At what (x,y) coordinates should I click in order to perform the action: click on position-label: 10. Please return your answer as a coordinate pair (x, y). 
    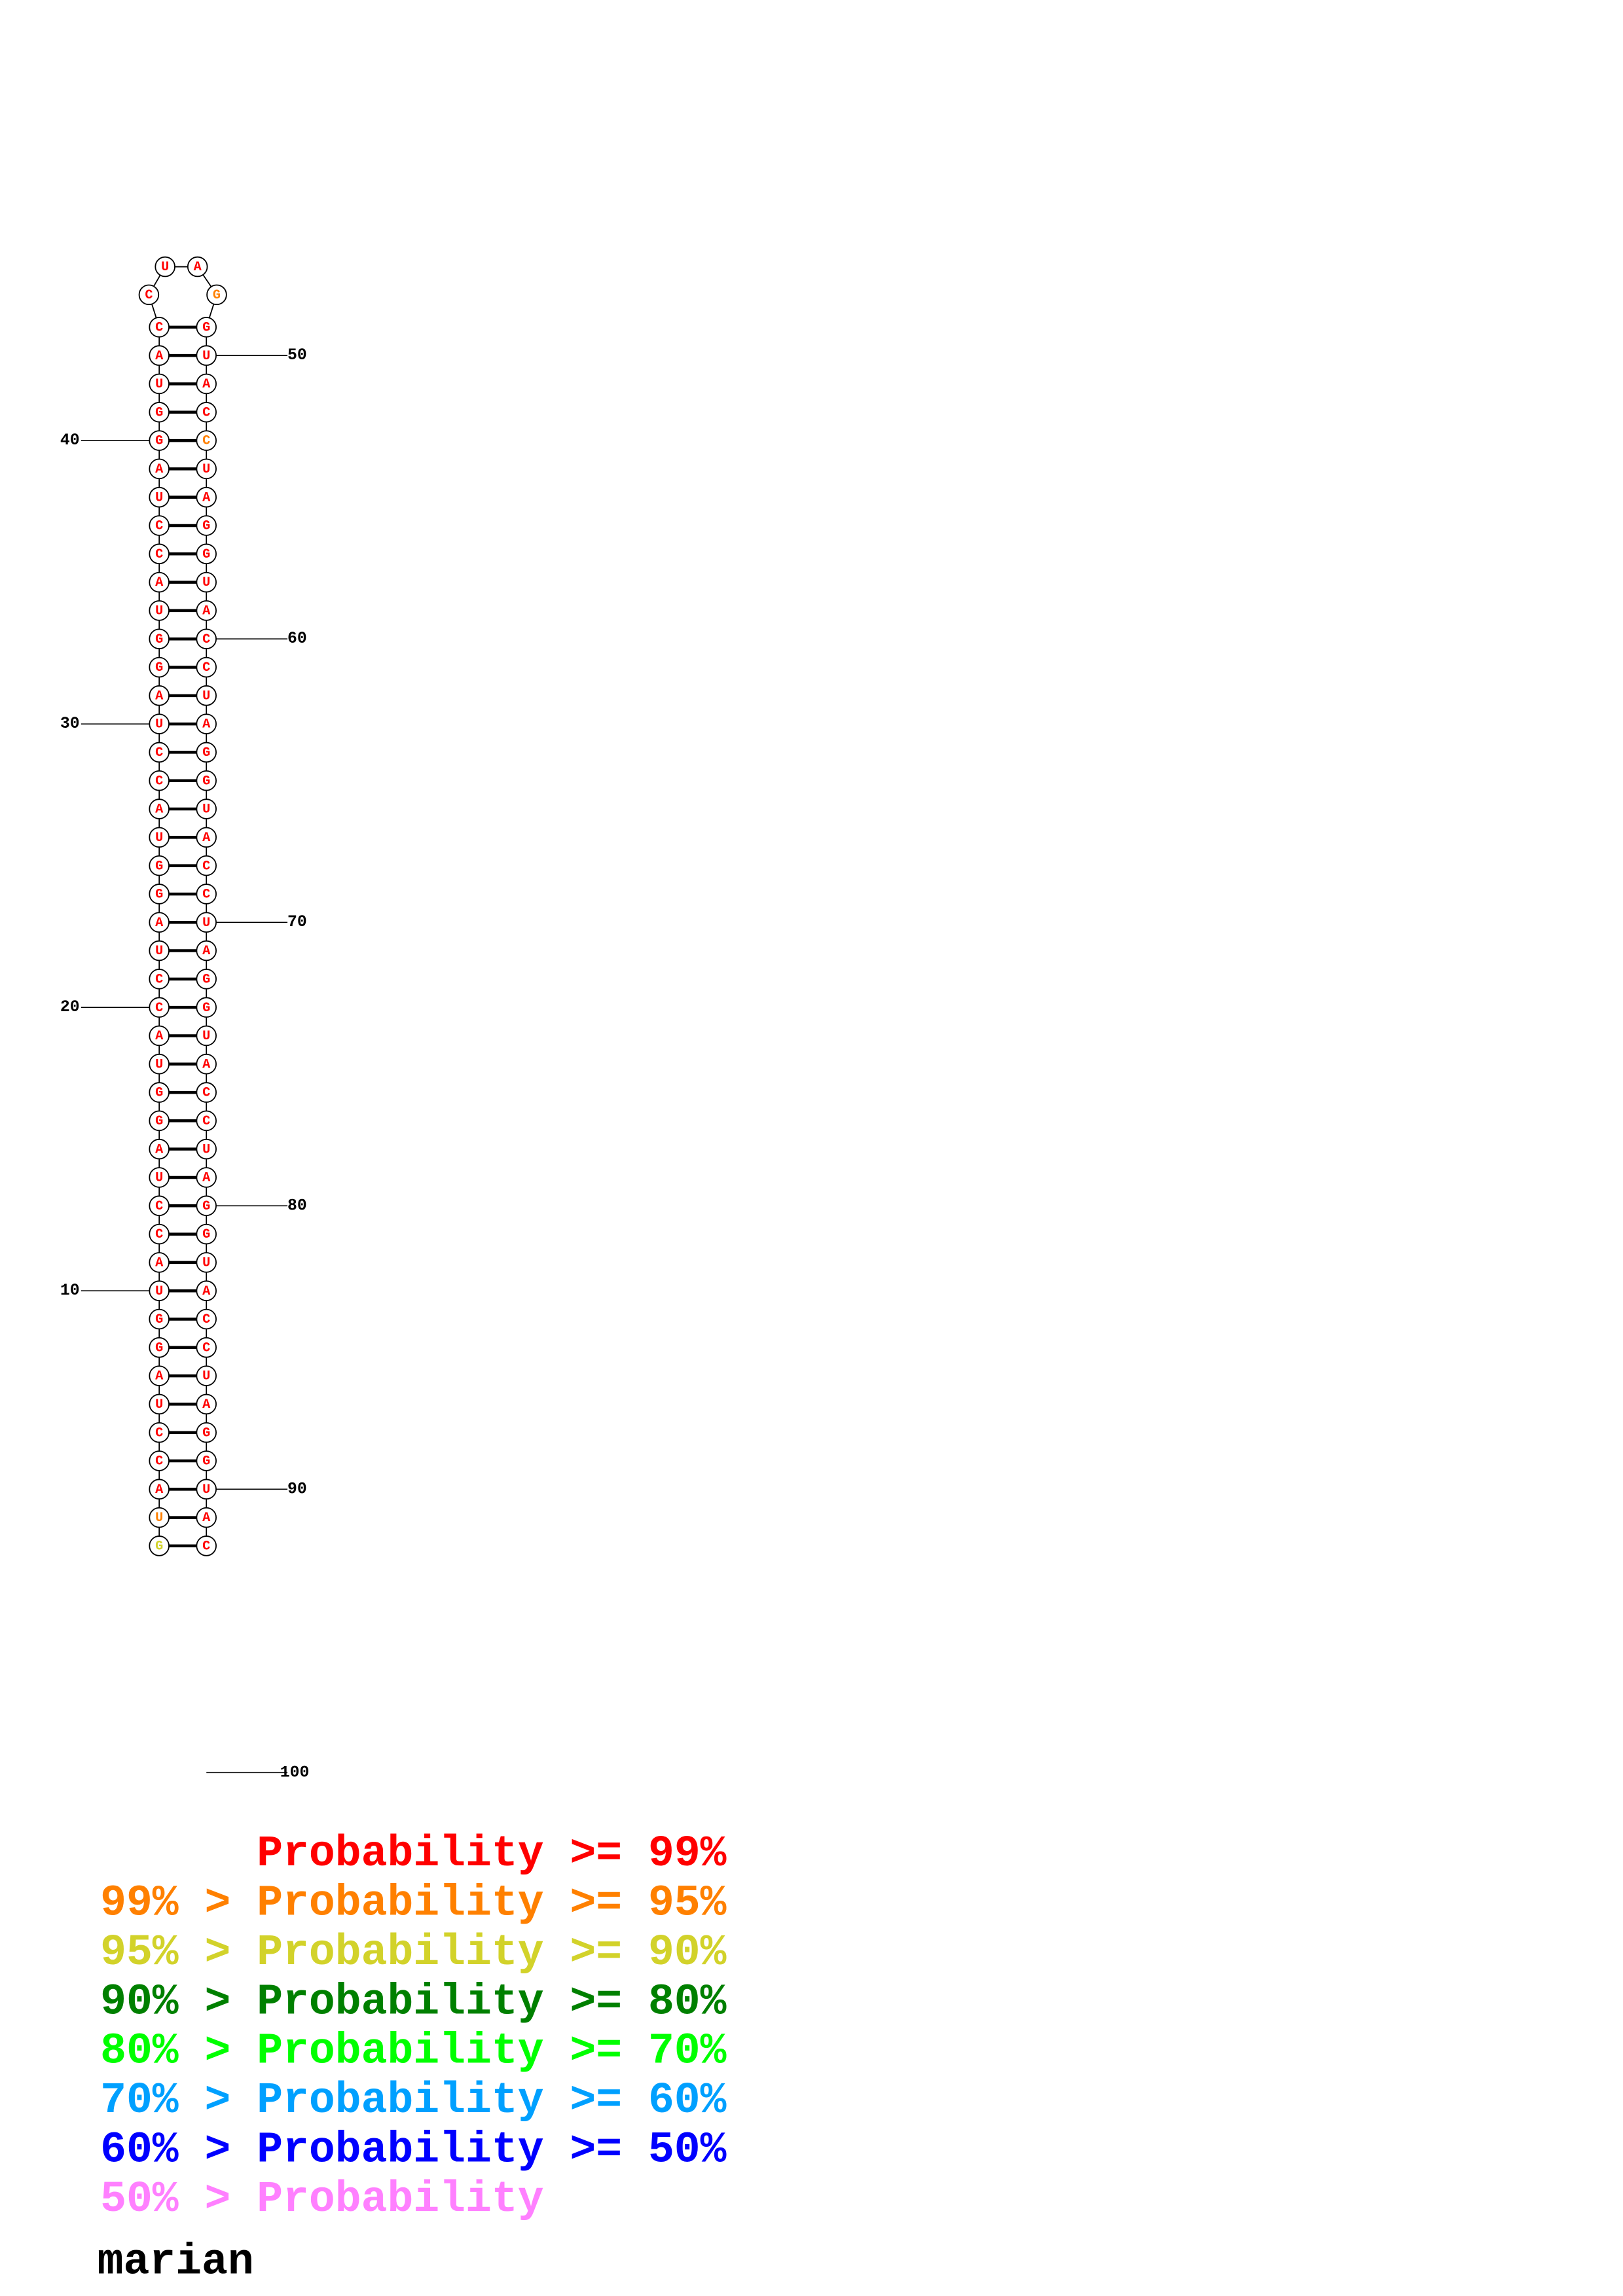
    Looking at the image, I should click on (70, 1291).